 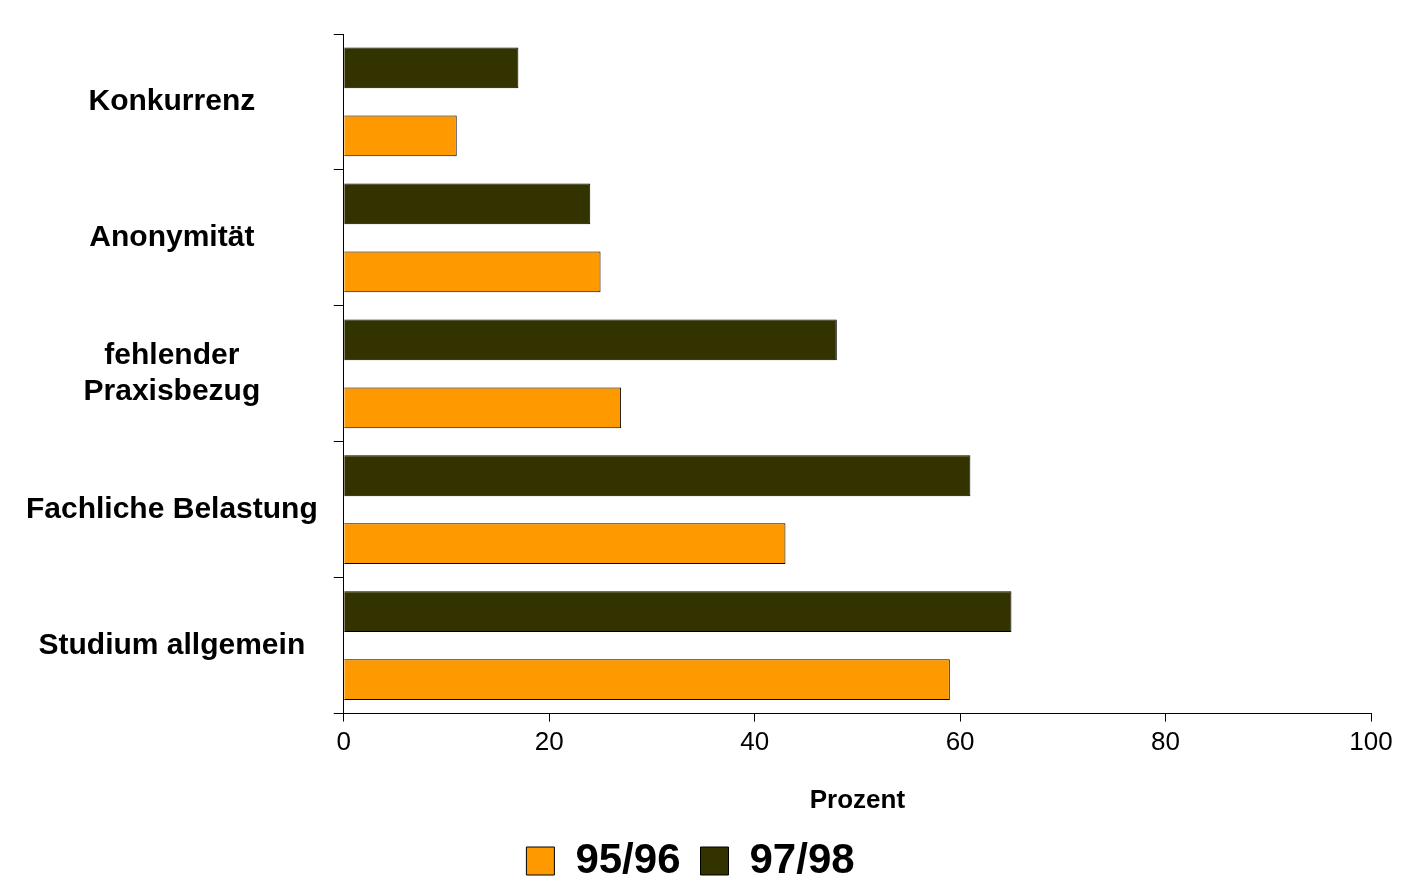 What do you see at coordinates (172, 643) in the screenshot?
I see `y-tick-label: Studium allgemein` at bounding box center [172, 643].